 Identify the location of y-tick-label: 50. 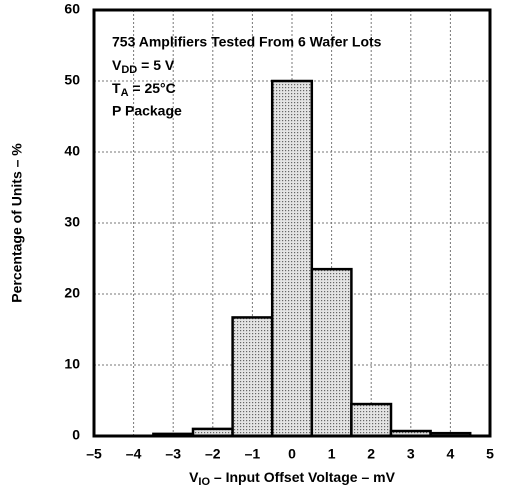
(72, 80).